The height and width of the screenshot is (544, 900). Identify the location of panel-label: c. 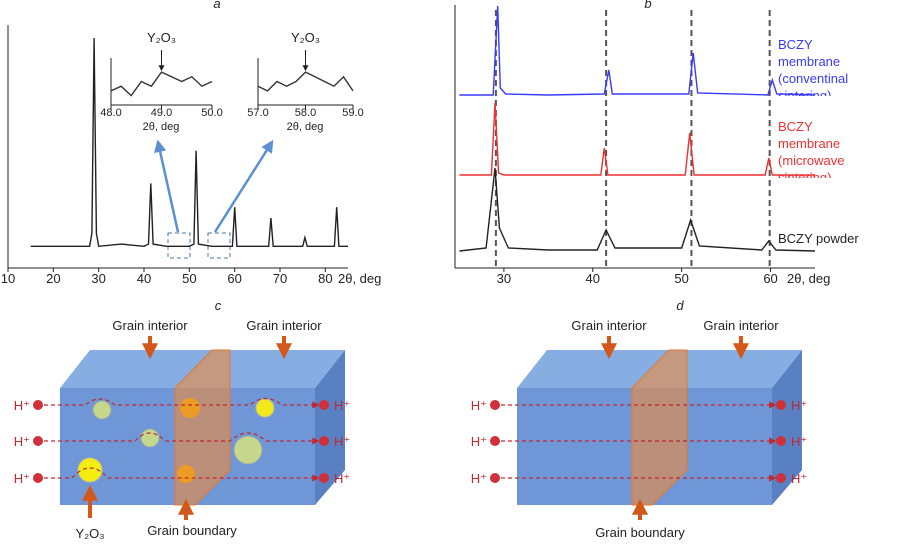
(218, 305).